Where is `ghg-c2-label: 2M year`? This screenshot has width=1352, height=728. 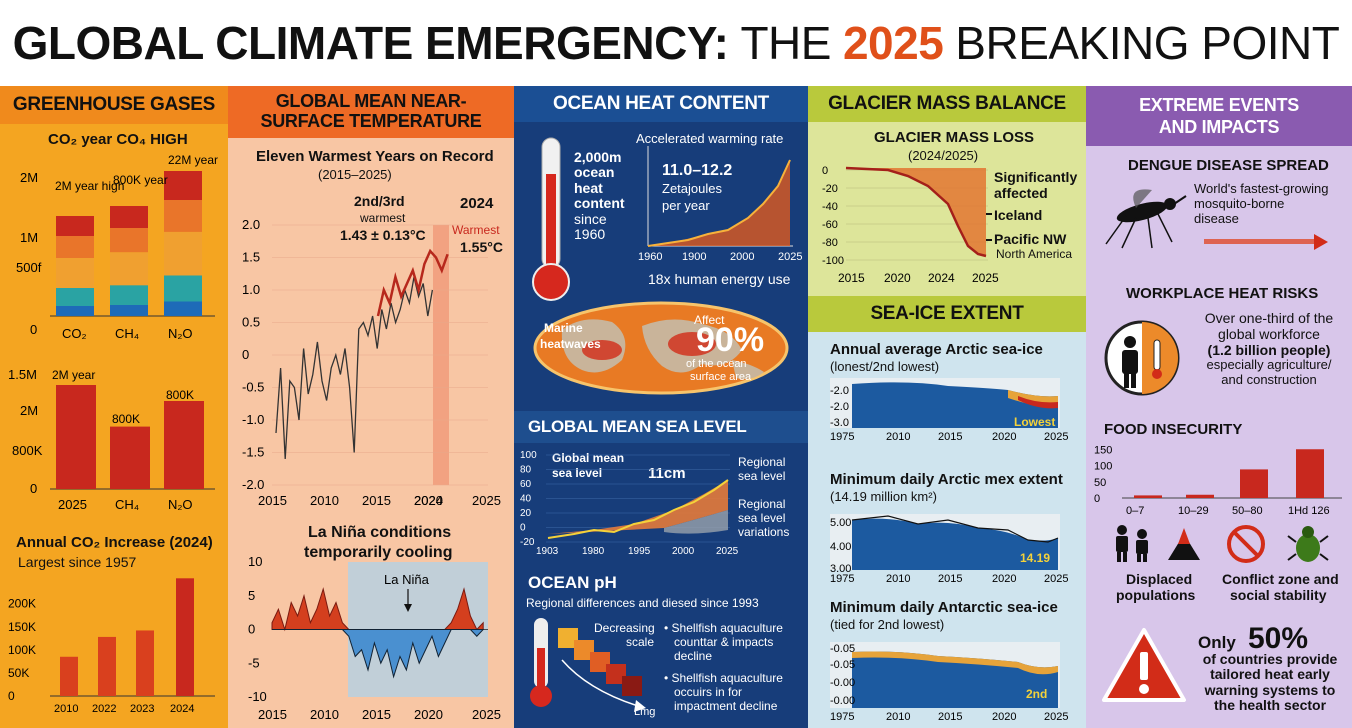 ghg-c2-label: 2M year is located at coordinates (73, 375).